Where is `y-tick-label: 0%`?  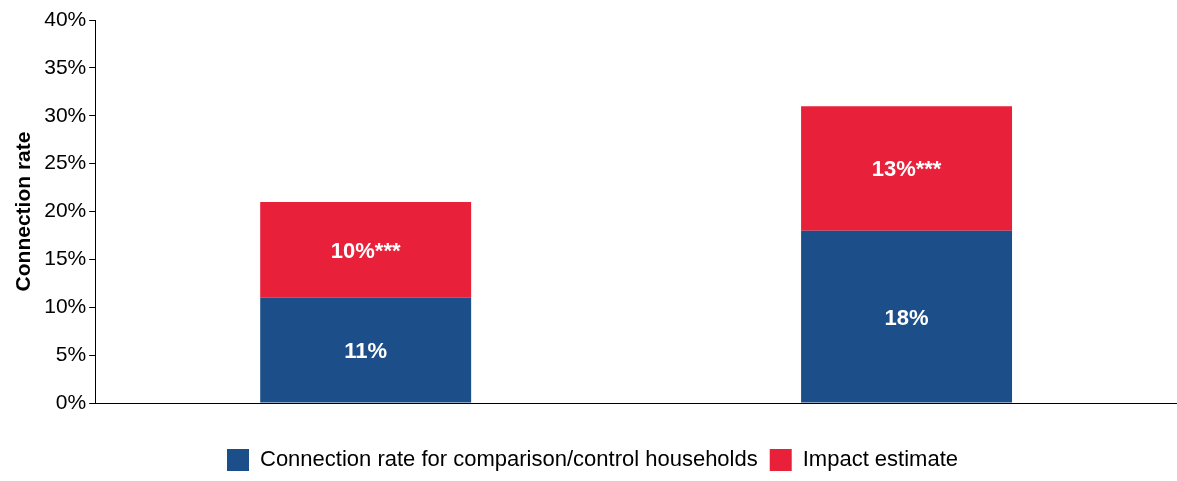 y-tick-label: 0% is located at coordinates (71, 401).